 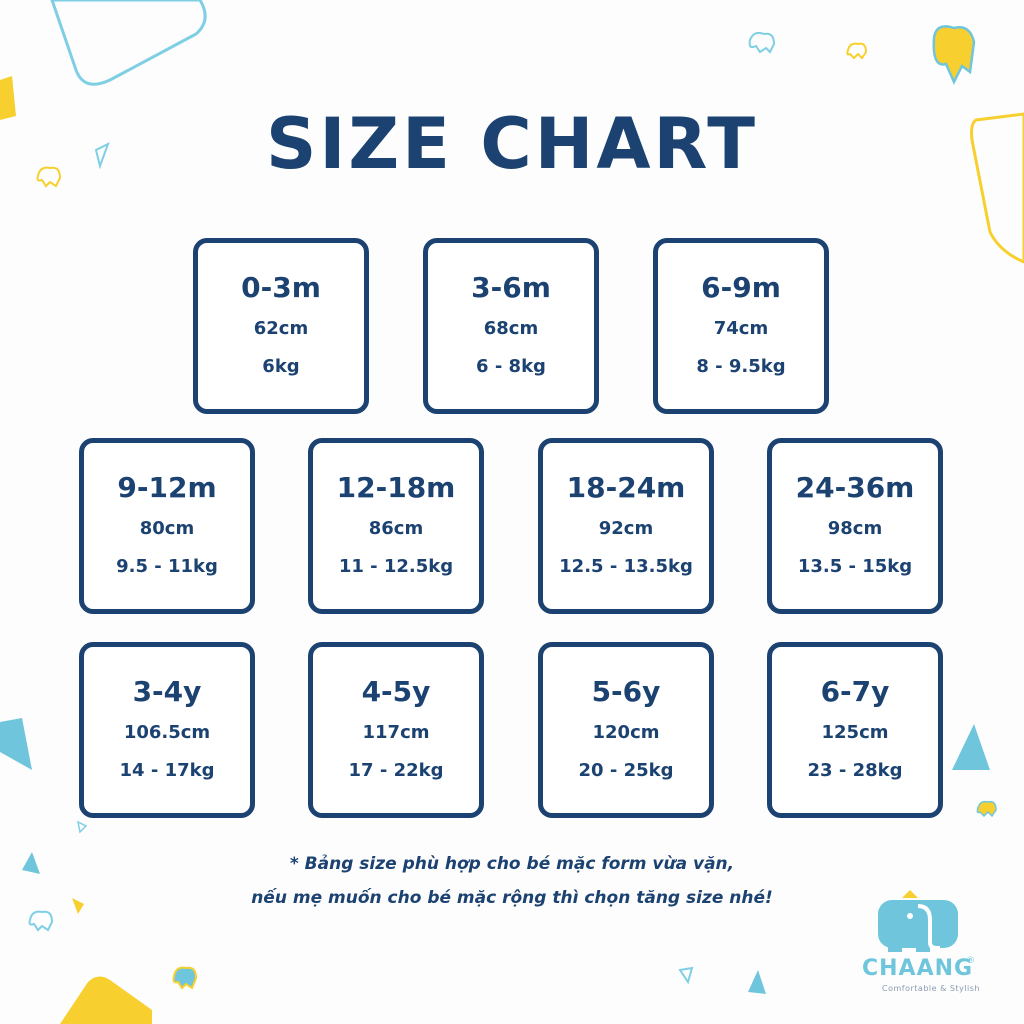 What do you see at coordinates (626, 487) in the screenshot?
I see `size-age: 18-24m` at bounding box center [626, 487].